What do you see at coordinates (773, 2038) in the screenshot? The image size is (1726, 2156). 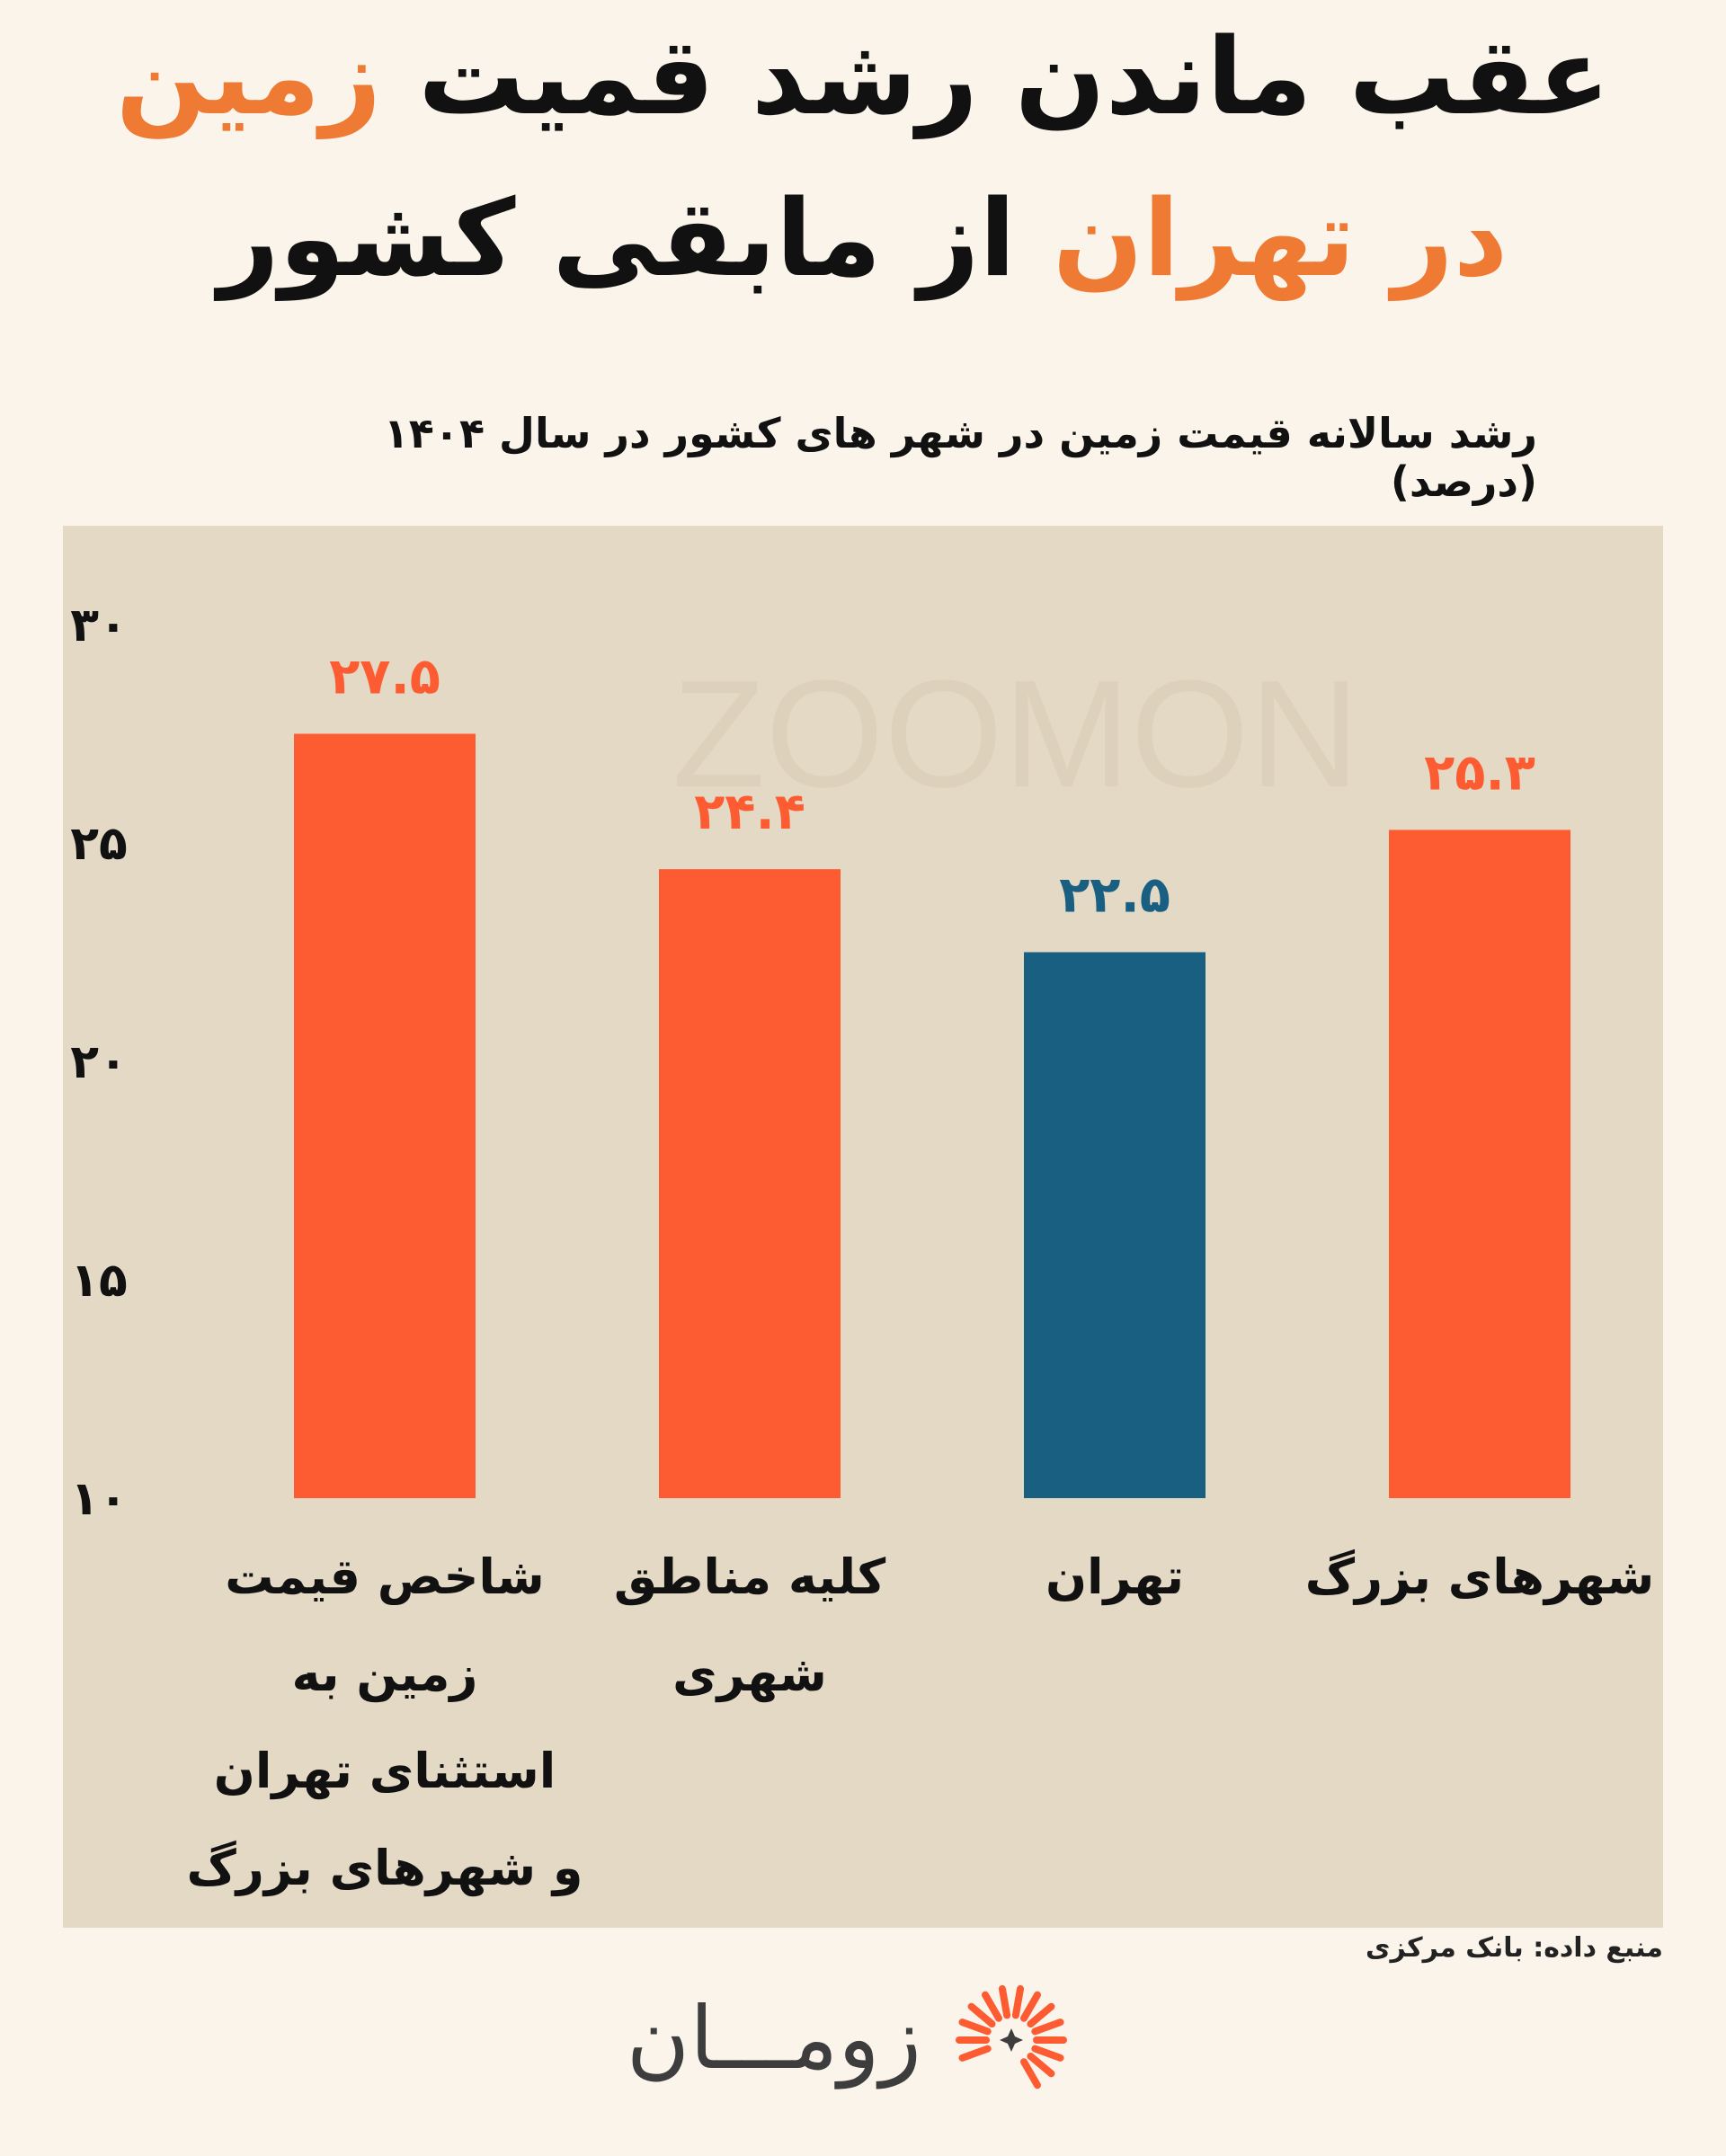 I see `logo-text: زومـــان` at bounding box center [773, 2038].